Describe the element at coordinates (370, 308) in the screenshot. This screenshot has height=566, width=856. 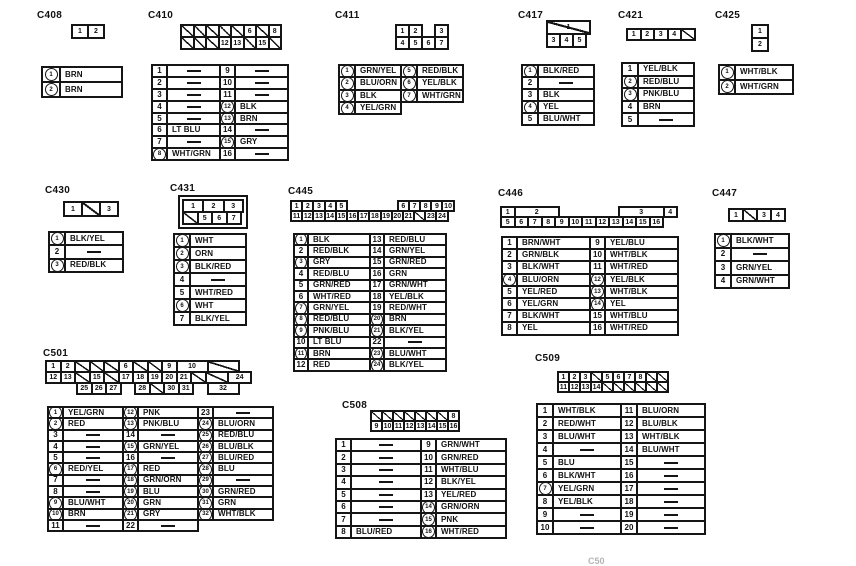
I see `pin-table-row: 7 GRN/YEL 19 RED/WHT` at that location.